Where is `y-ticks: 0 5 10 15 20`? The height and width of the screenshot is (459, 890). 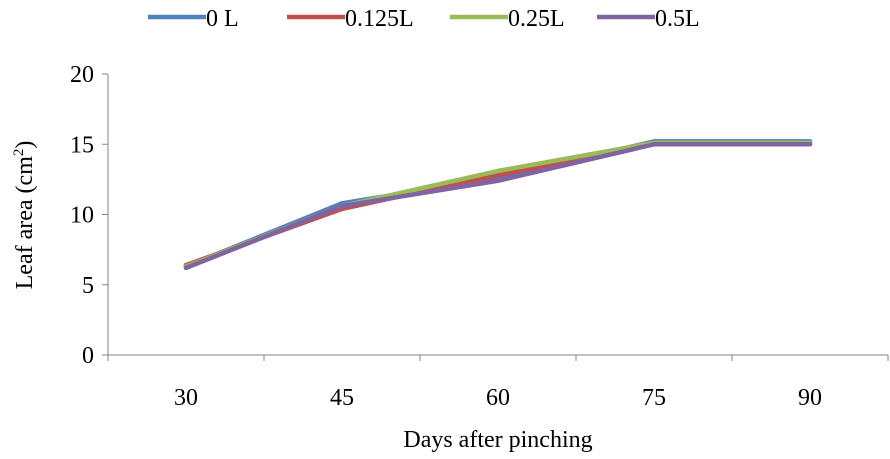
y-ticks: 0 5 10 15 20 is located at coordinates (89, 215).